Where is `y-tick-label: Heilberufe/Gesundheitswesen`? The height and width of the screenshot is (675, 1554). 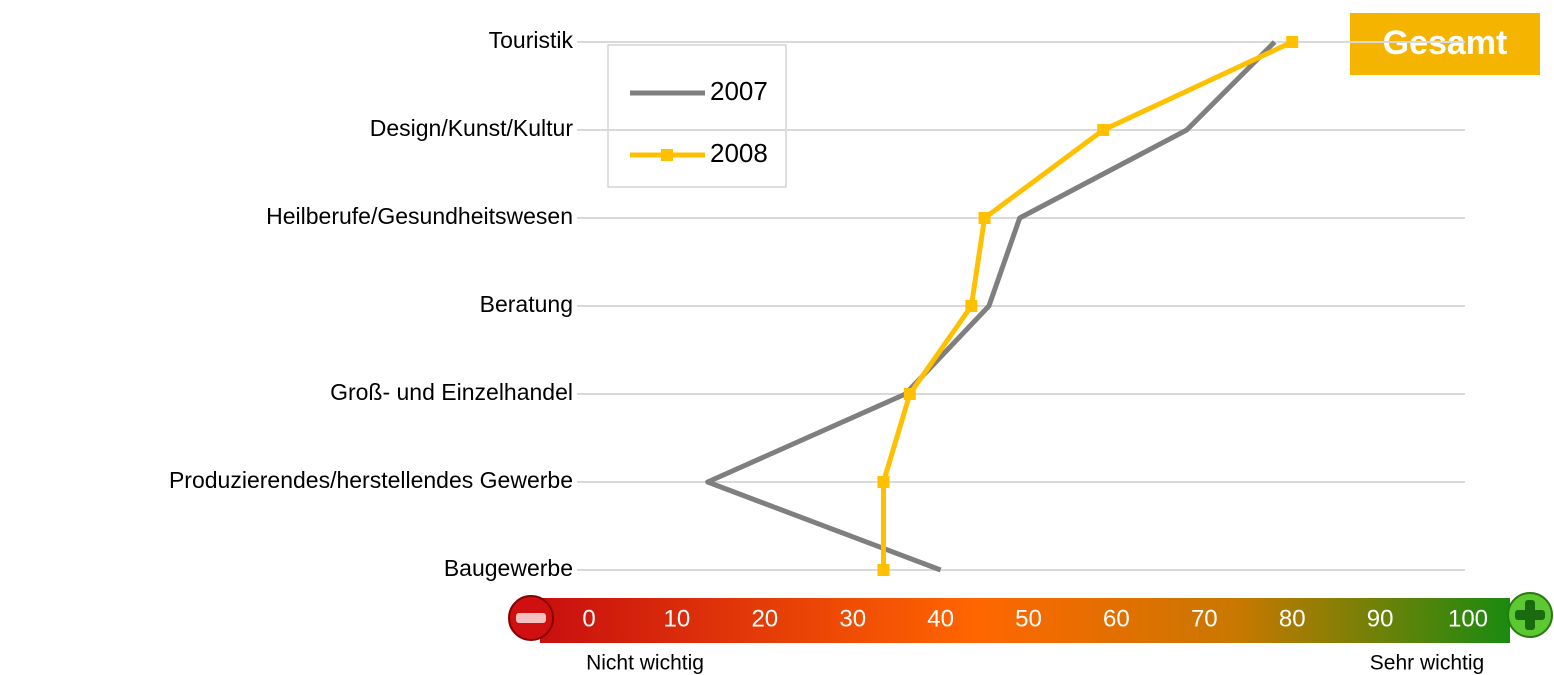
y-tick-label: Heilberufe/Gesundheitswesen is located at coordinates (419, 216).